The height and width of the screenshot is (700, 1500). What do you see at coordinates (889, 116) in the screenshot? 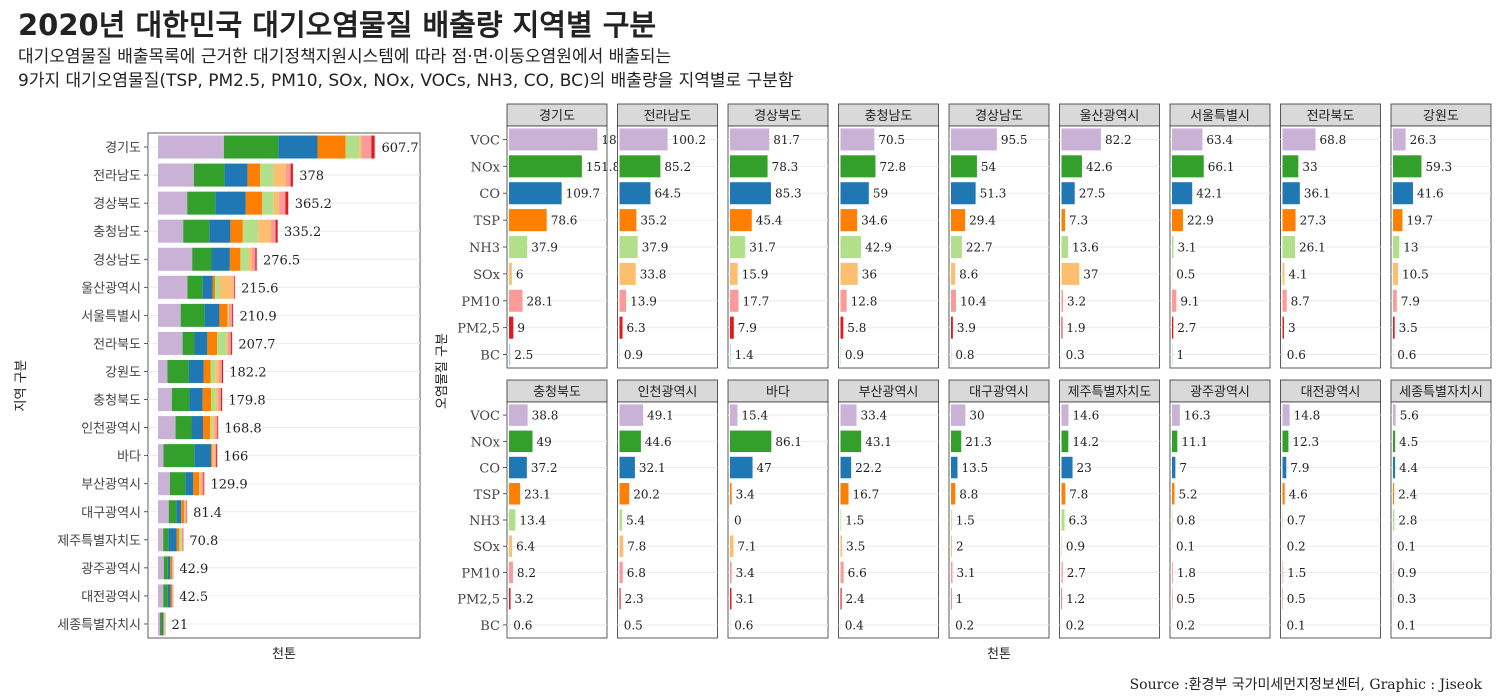
I see `facet-strip-label: 충청남도` at bounding box center [889, 116].